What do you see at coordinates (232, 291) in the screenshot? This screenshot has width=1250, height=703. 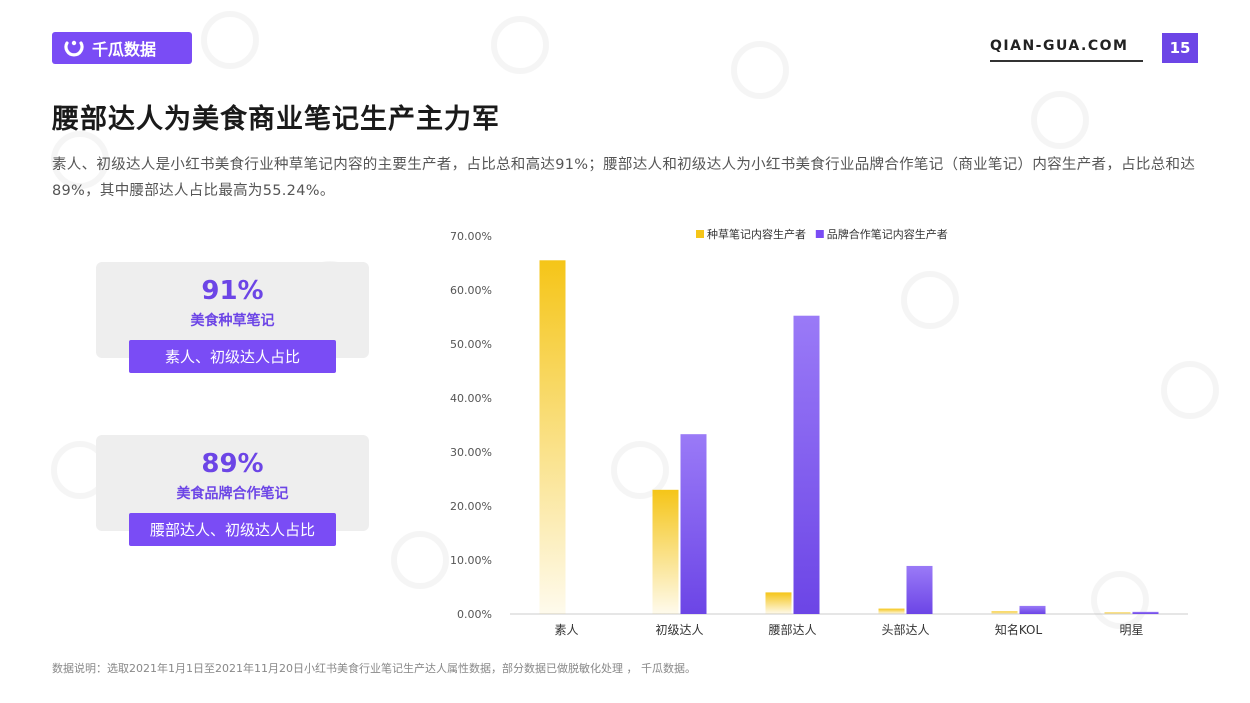 I see `stat-value: 91%` at bounding box center [232, 291].